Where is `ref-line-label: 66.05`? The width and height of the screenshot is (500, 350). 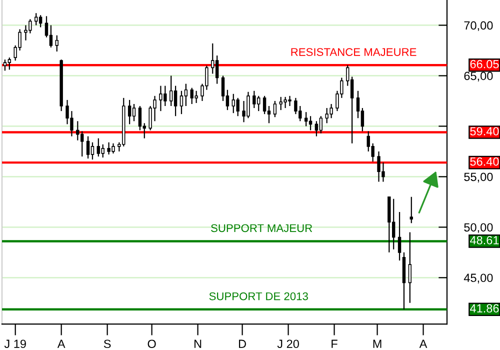 ref-line-label: 66.05 is located at coordinates (484, 64).